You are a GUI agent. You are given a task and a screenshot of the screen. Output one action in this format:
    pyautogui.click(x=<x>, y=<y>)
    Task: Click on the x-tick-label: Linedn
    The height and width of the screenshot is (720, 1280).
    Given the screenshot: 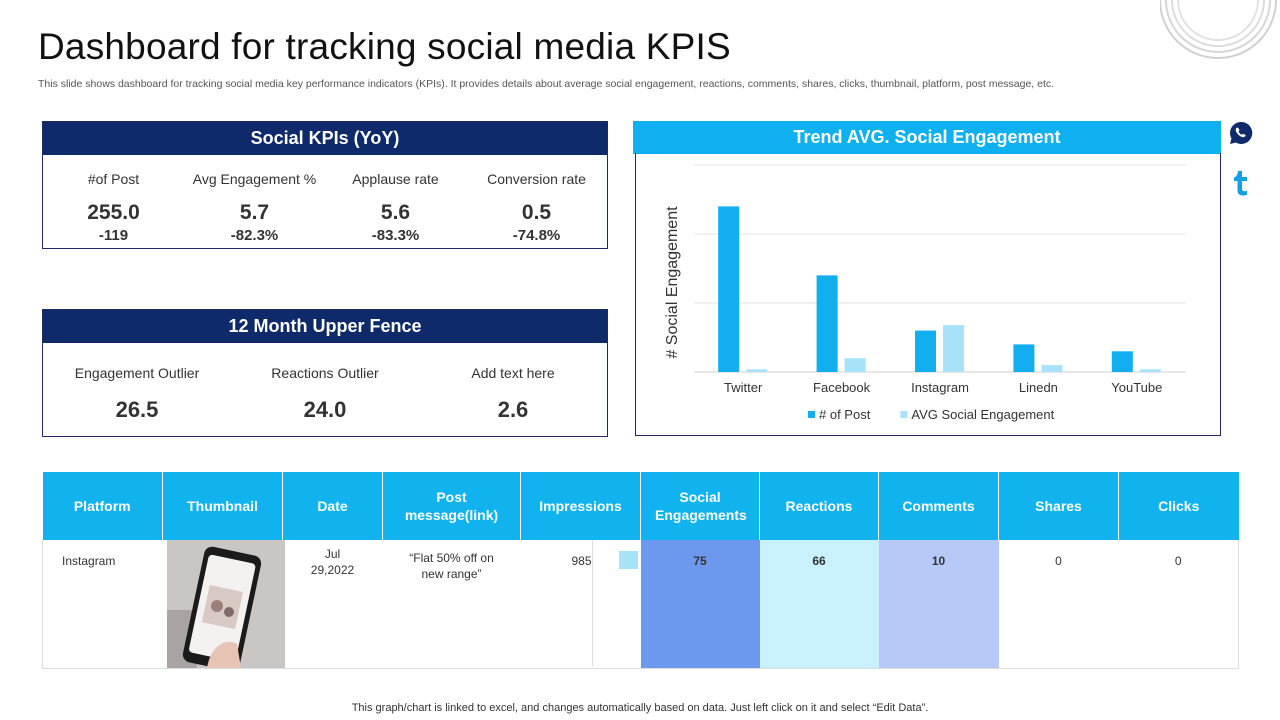 What is the action you would take?
    pyautogui.click(x=1038, y=387)
    